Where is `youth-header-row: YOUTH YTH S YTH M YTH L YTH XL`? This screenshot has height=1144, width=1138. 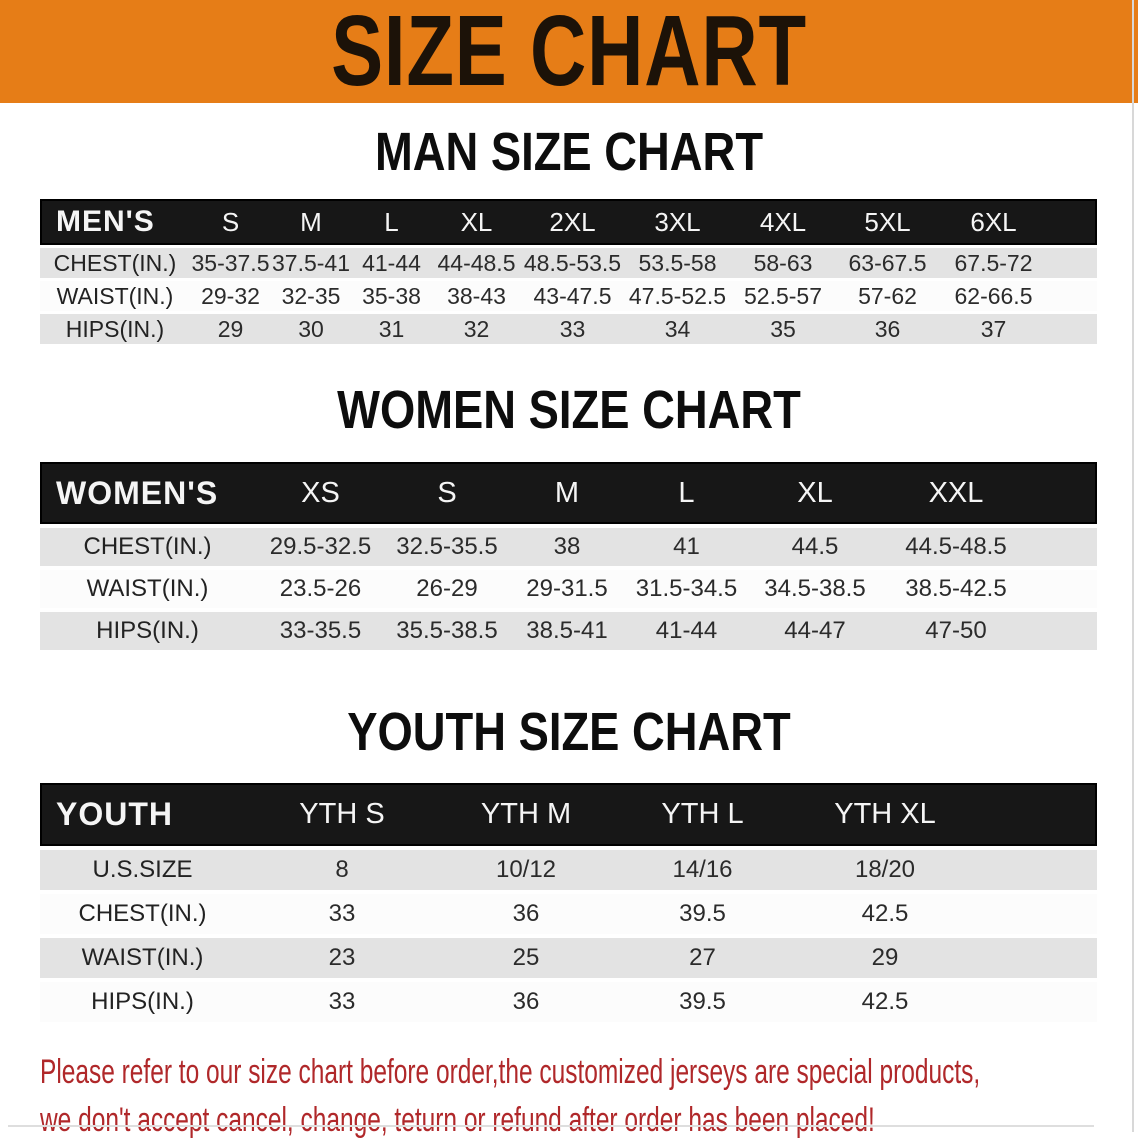
youth-header-row: YOUTH YTH S YTH M YTH L YTH XL is located at coordinates (568, 814).